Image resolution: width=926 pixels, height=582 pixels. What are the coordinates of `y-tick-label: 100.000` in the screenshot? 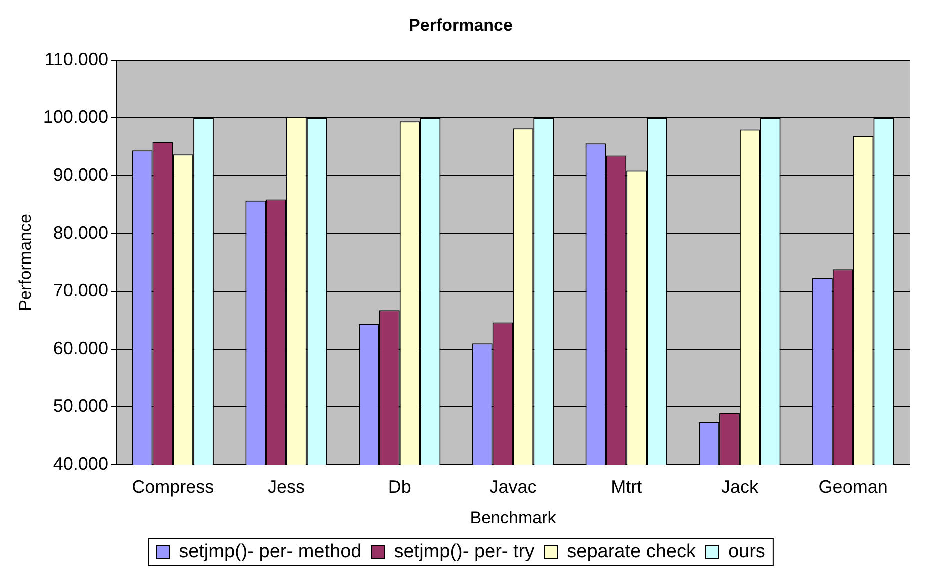 It's located at (75, 117).